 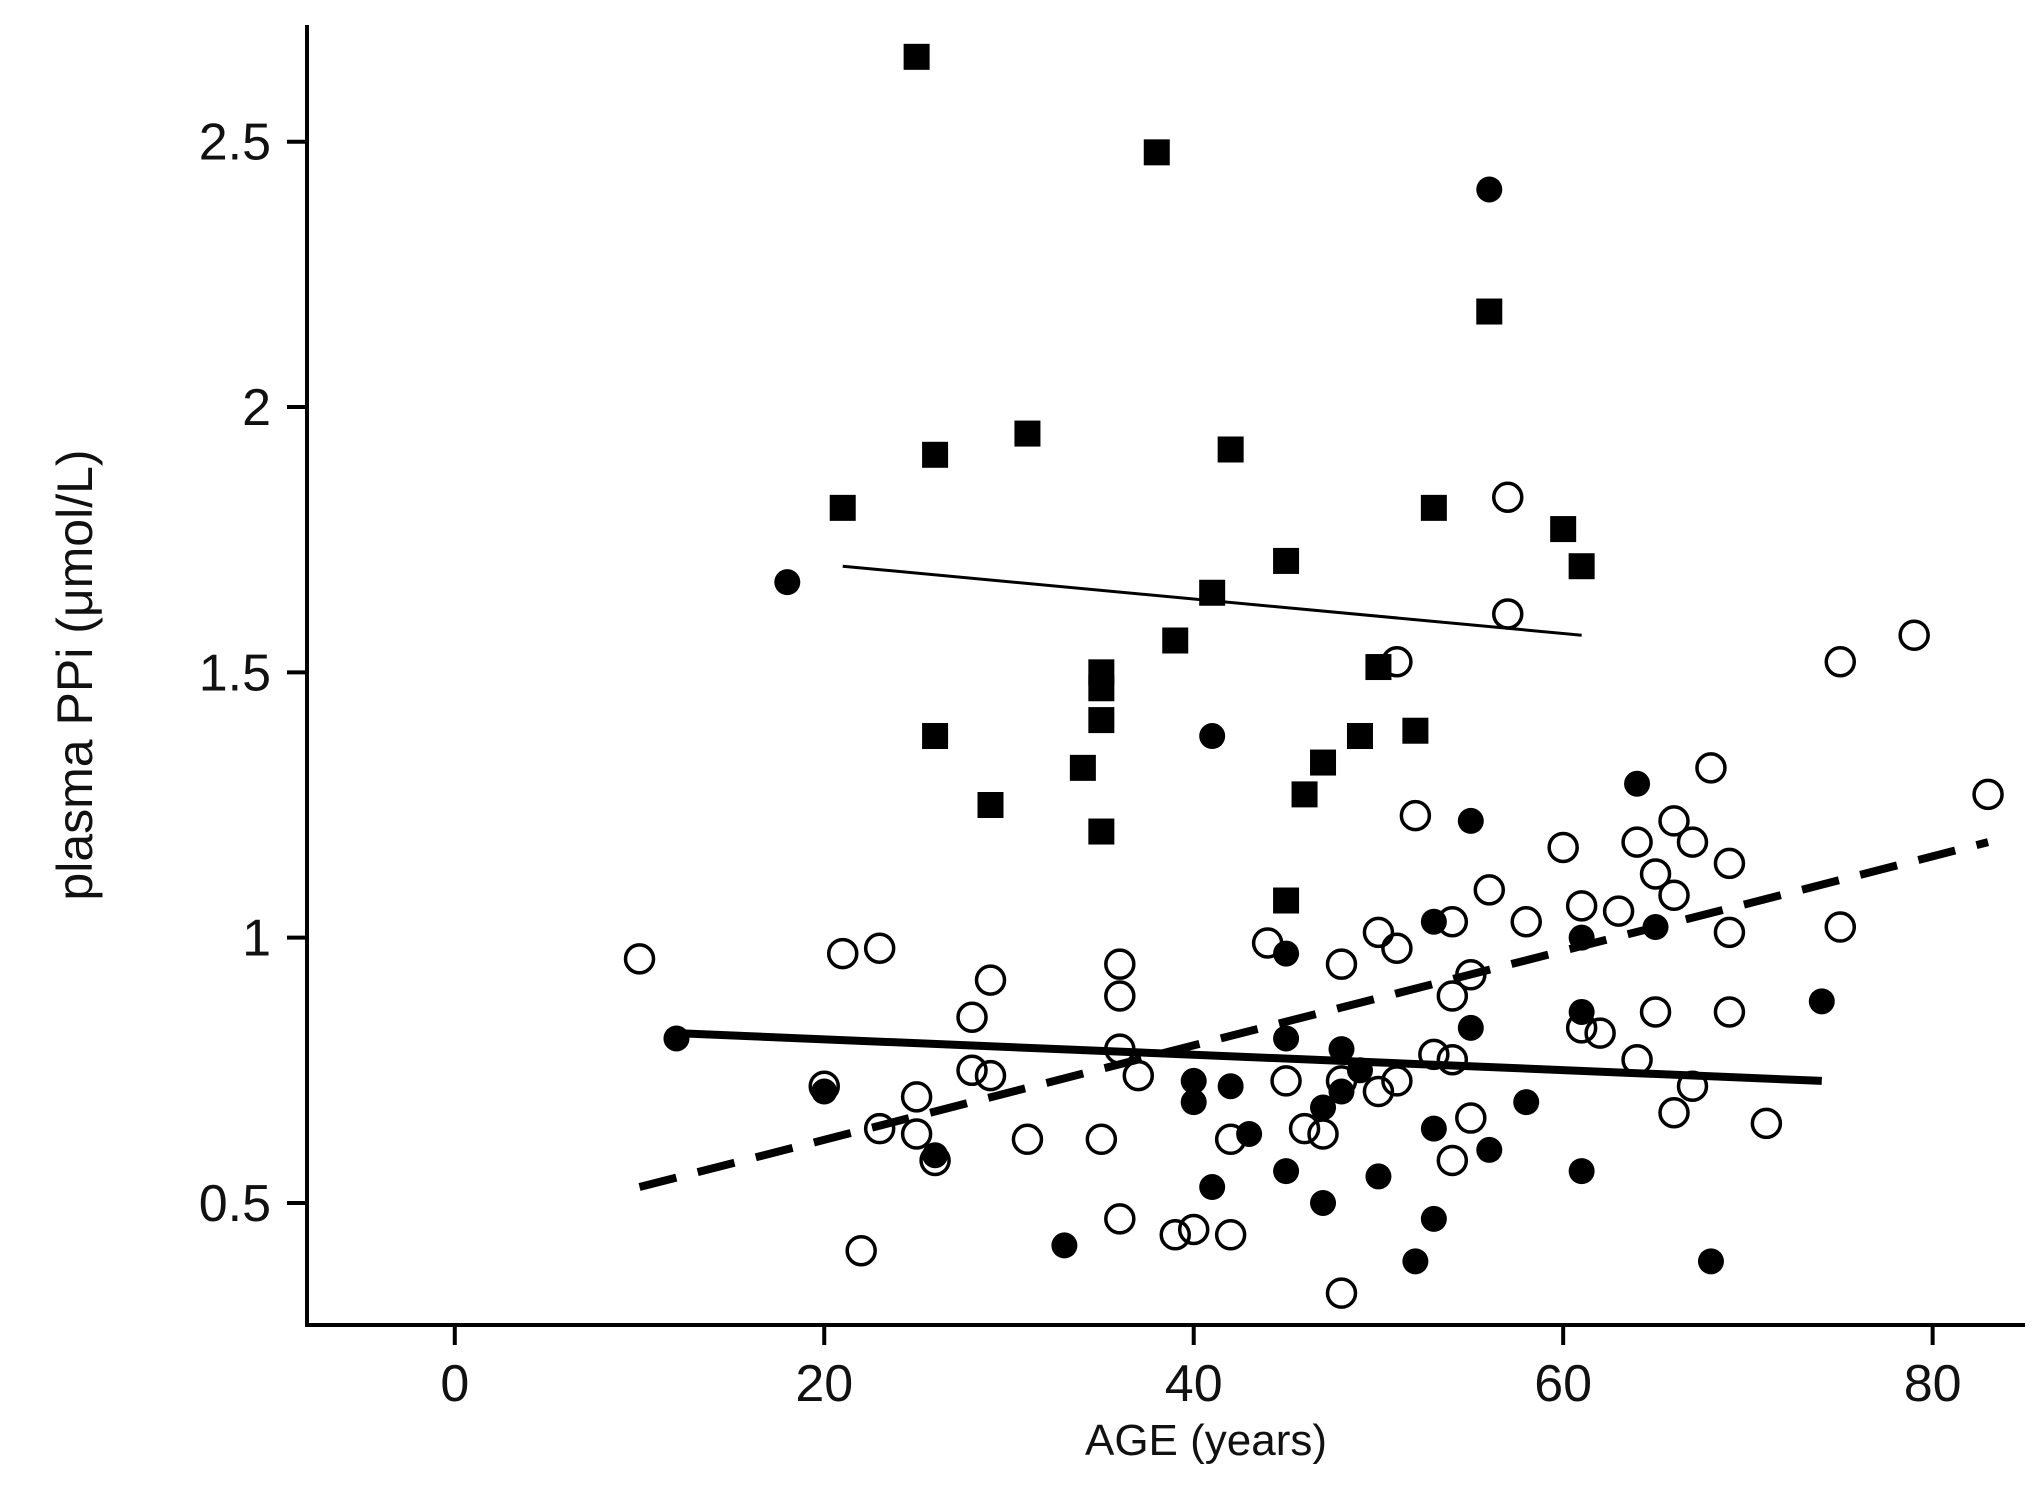 What do you see at coordinates (256, 408) in the screenshot?
I see `y-tick-label: 2` at bounding box center [256, 408].